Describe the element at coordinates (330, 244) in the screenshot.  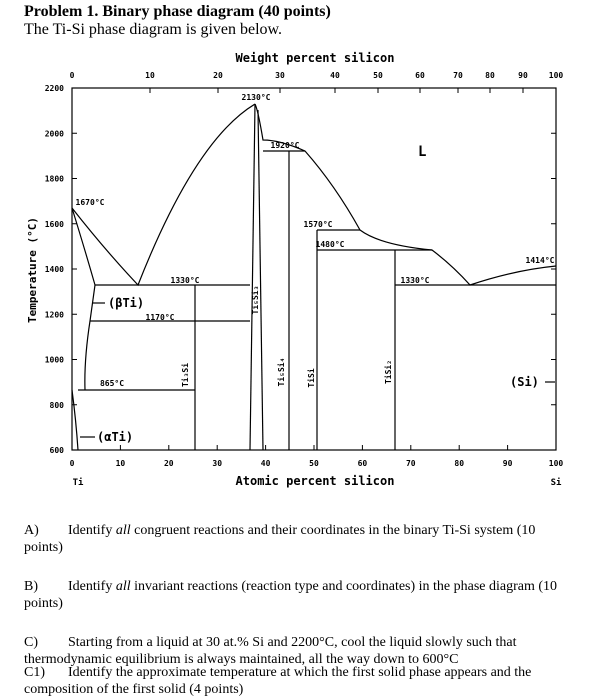
I see `temperature-label: 1480°C` at that location.